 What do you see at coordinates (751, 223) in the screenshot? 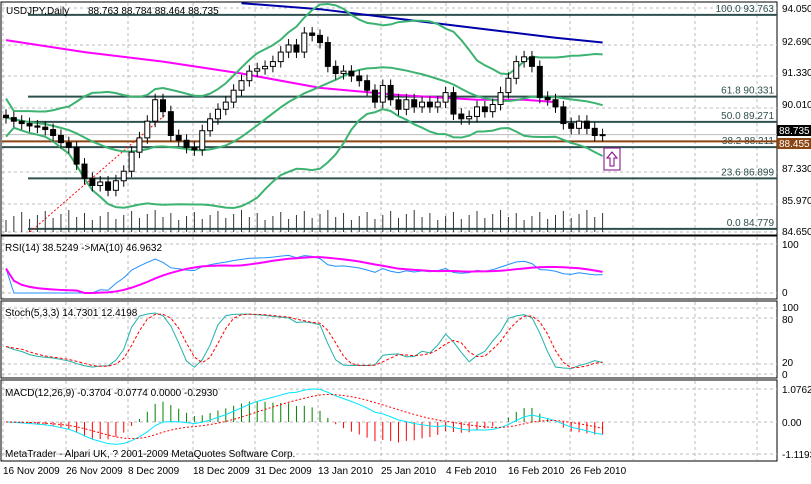
I see `fibo-level-label: 0.0 84.779` at bounding box center [751, 223].